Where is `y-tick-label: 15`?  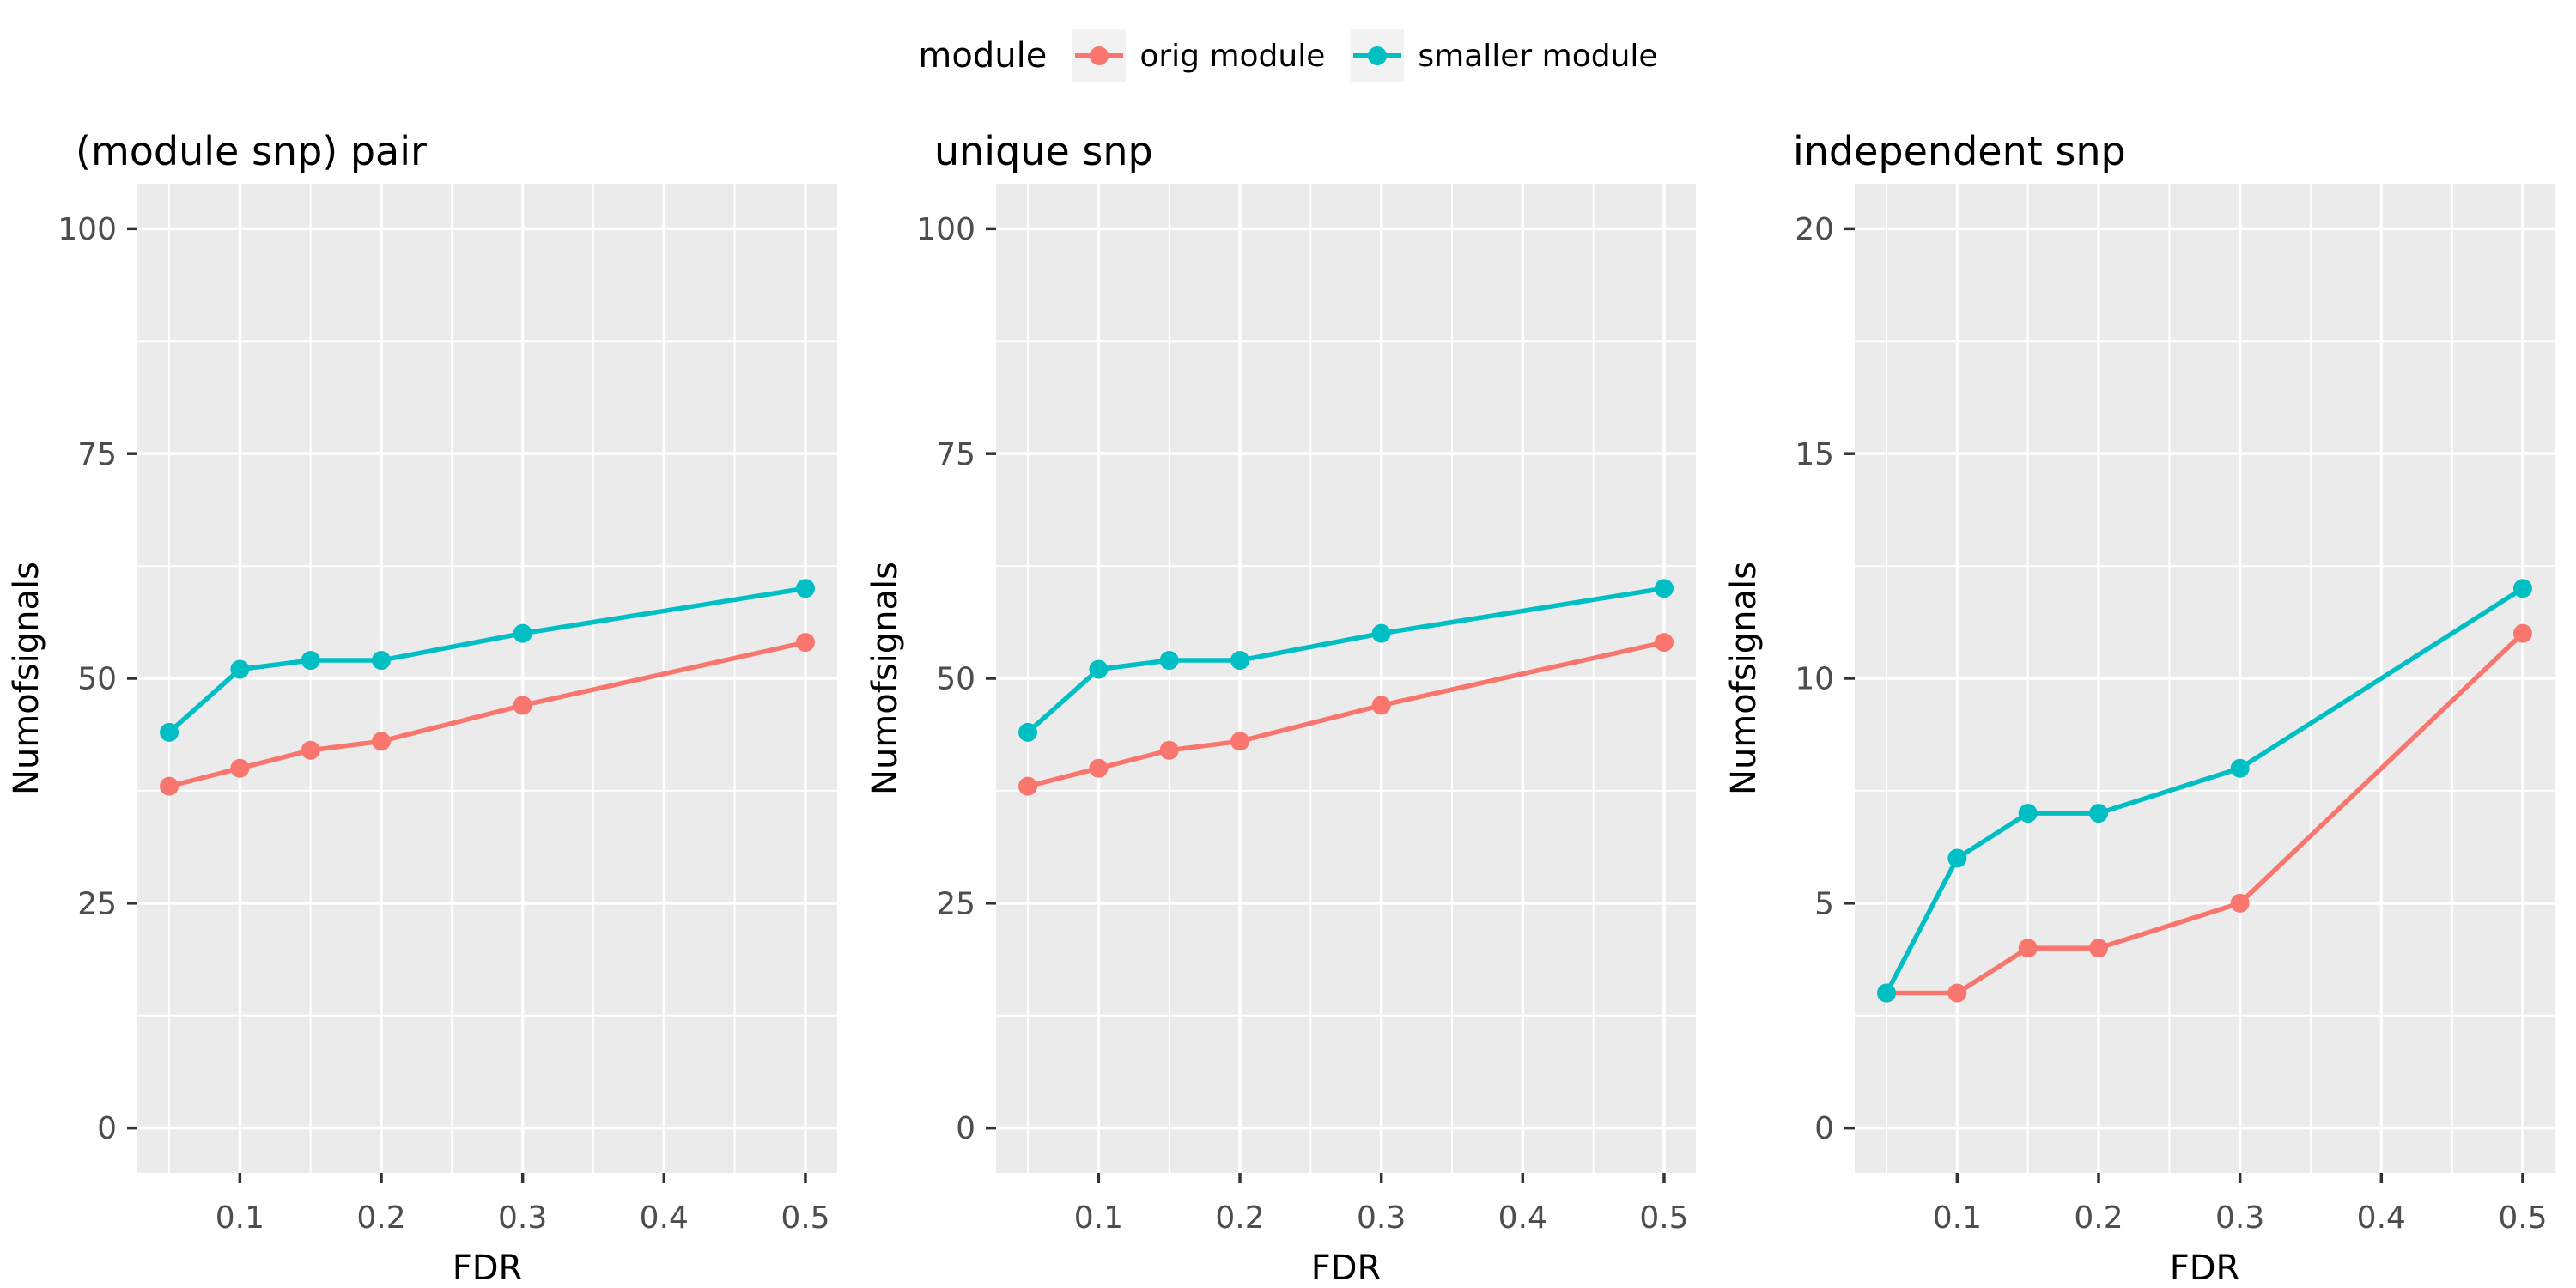
y-tick-label: 15 is located at coordinates (1814, 455).